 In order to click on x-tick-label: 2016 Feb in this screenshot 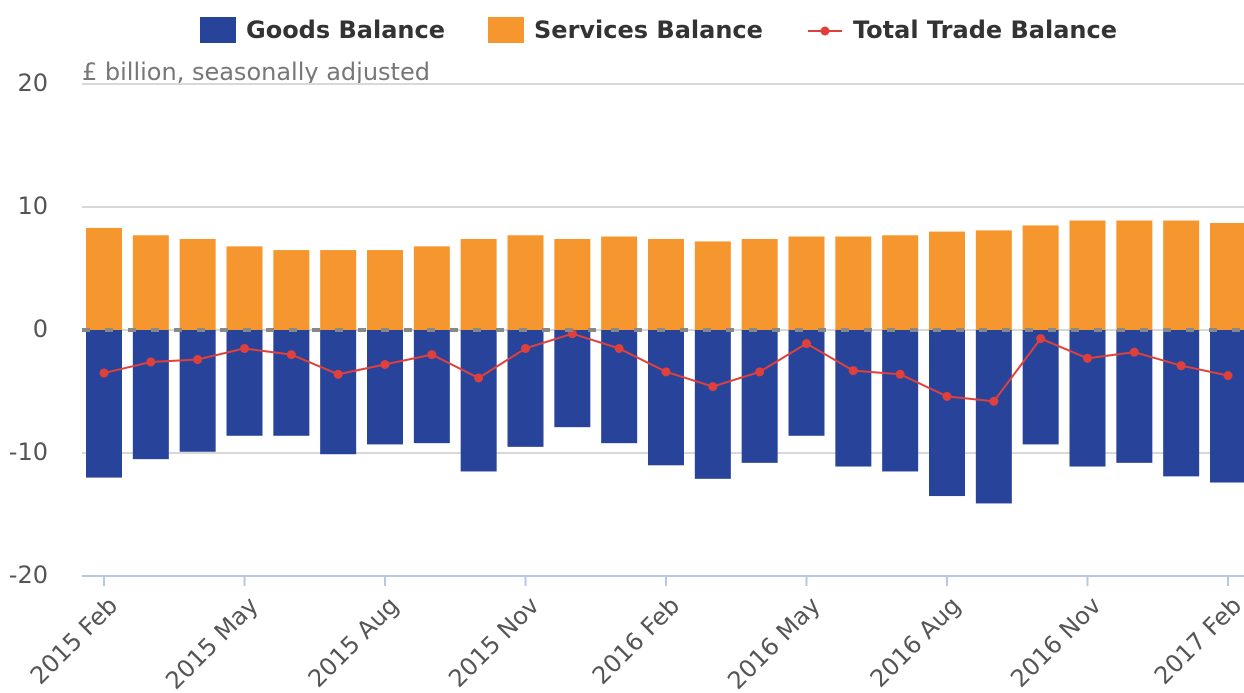, I will do `click(636, 640)`.